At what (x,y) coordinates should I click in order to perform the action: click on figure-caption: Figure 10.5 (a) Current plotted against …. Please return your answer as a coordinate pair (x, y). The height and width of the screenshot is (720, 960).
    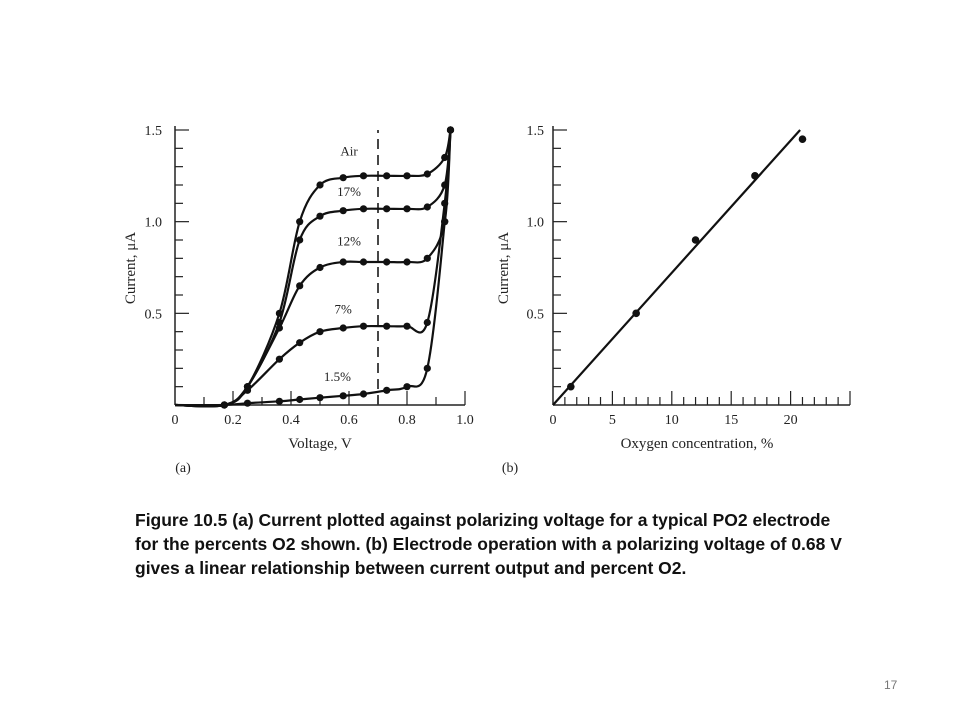
    Looking at the image, I should click on (488, 544).